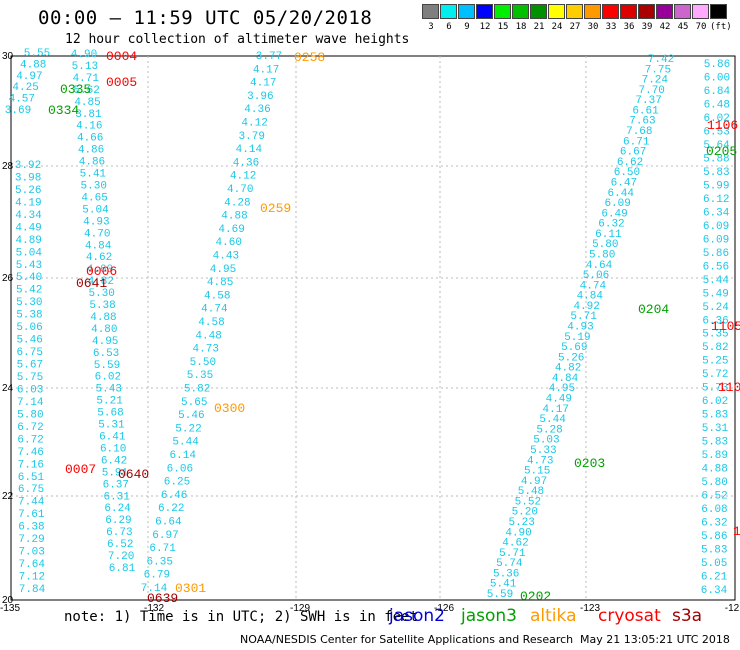 This screenshot has height=650, width=740. Describe the element at coordinates (109, 402) in the screenshot. I see `wave-height-label: 5.21` at that location.